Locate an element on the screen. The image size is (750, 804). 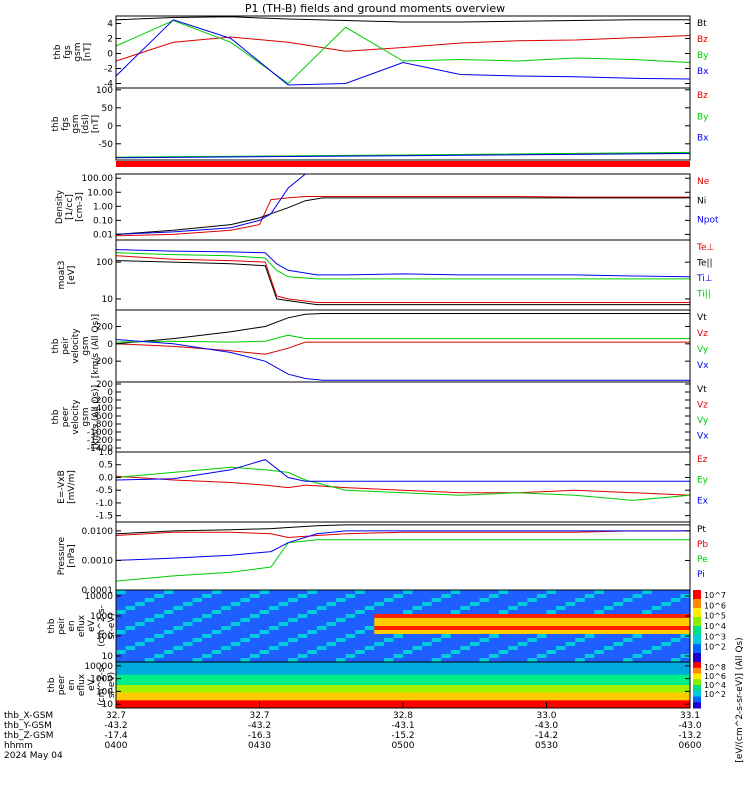
y-tick-label: 2 is located at coordinates (110, 40).